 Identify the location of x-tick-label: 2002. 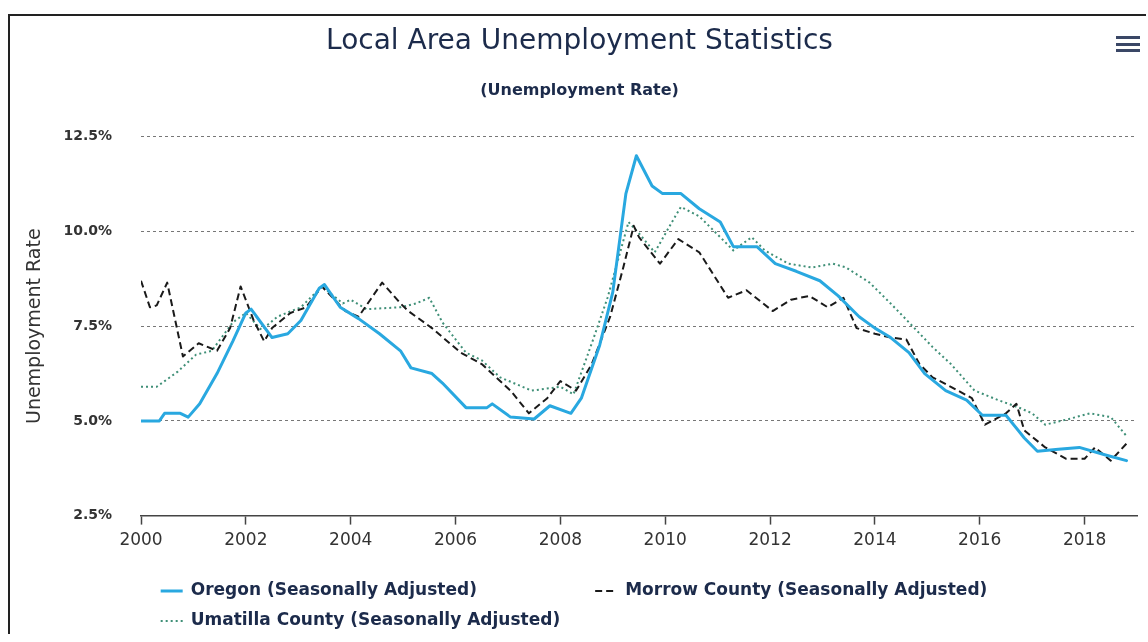
(246, 539).